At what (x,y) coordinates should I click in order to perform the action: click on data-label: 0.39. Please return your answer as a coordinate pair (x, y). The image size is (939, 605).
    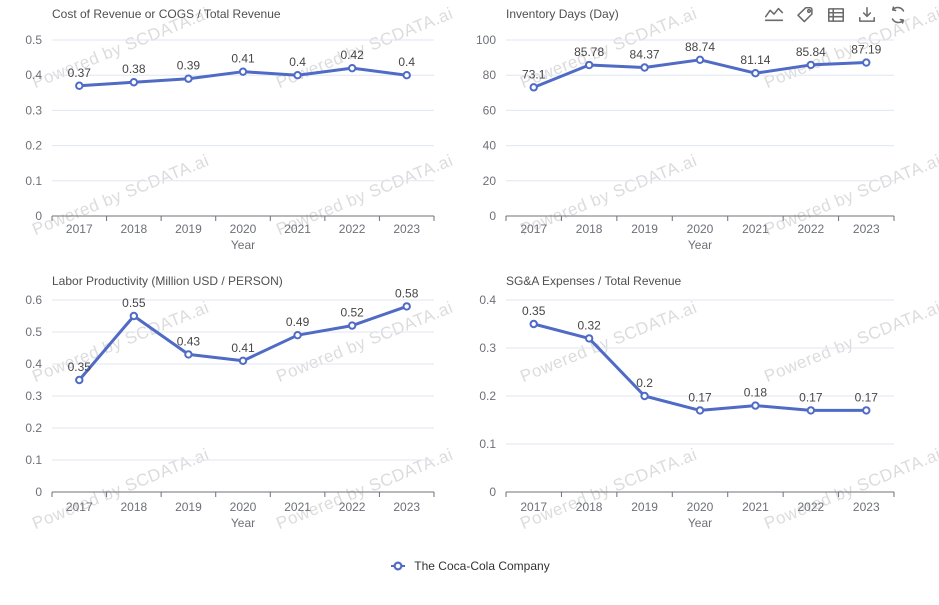
    Looking at the image, I should click on (189, 66).